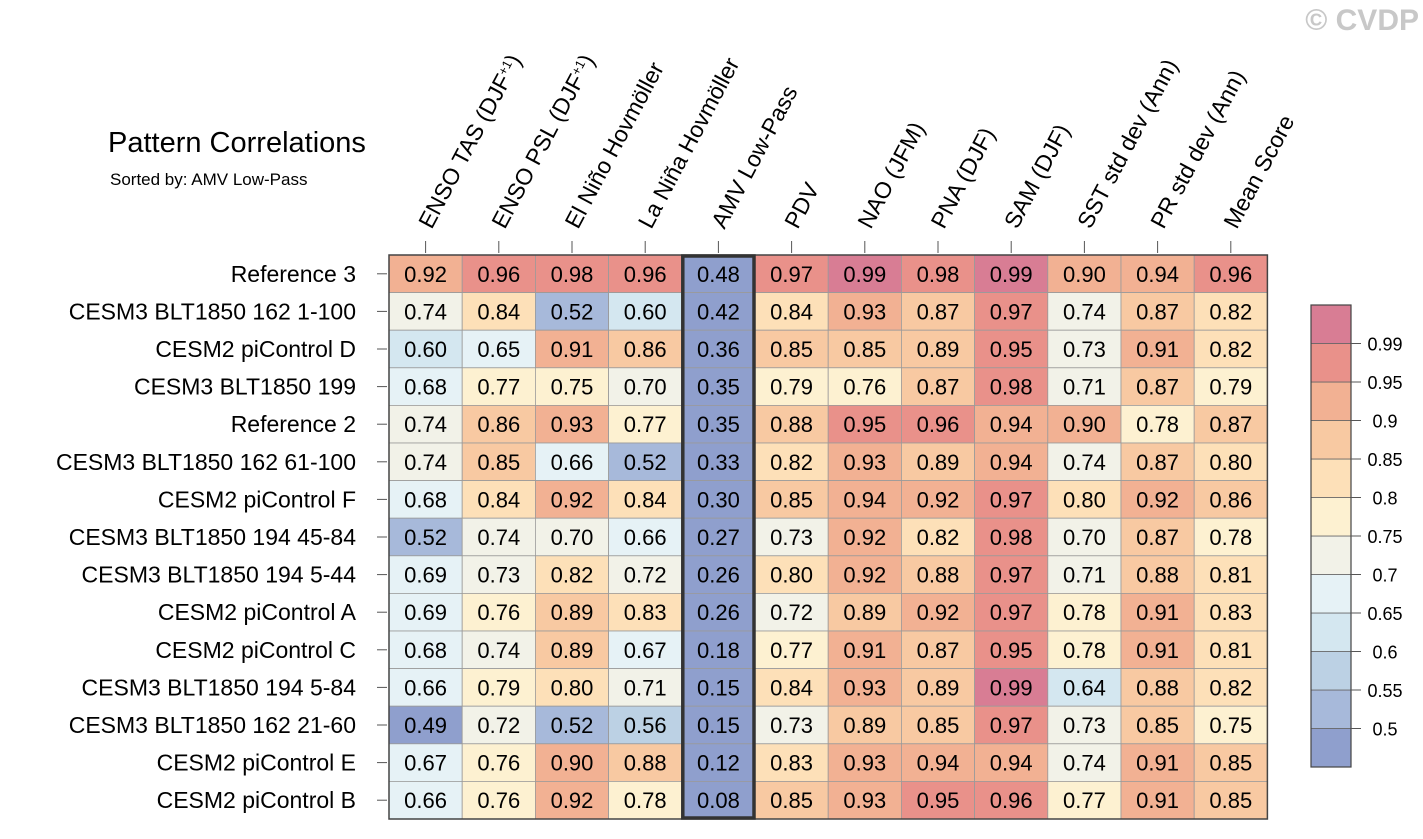 This screenshot has height=839, width=1423. I want to click on cell-value-label: 0.69, so click(425, 575).